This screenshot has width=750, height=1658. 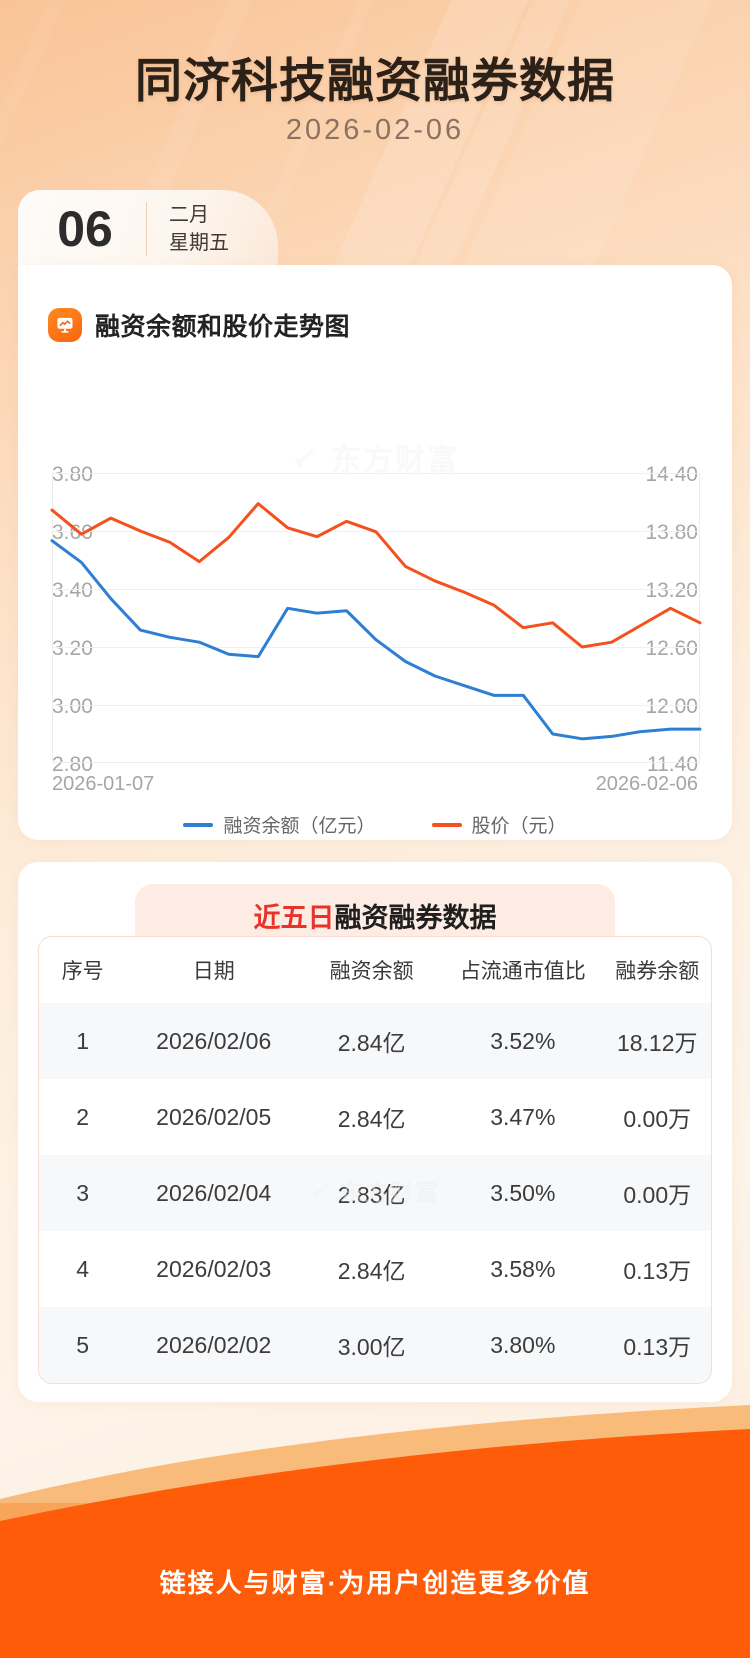 I want to click on chart-legend: 融资余额（亿元） 股价（元）, so click(x=375, y=824).